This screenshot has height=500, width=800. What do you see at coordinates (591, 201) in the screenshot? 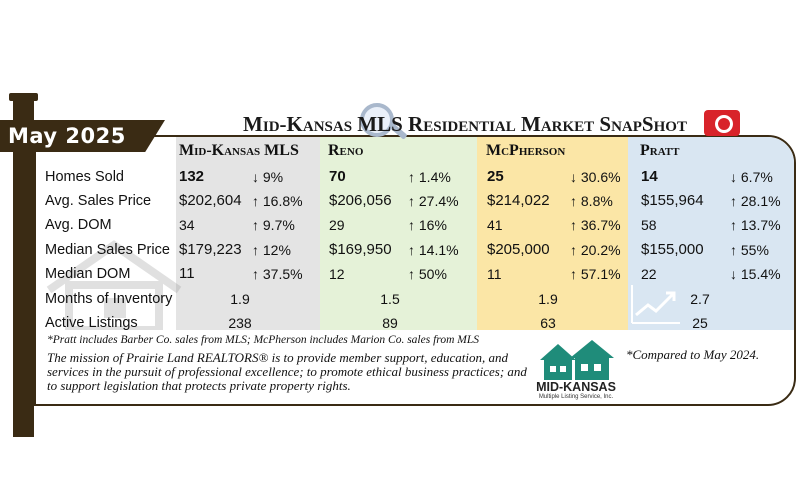
I see `cell-change: ↑ 8.8%` at bounding box center [591, 201].